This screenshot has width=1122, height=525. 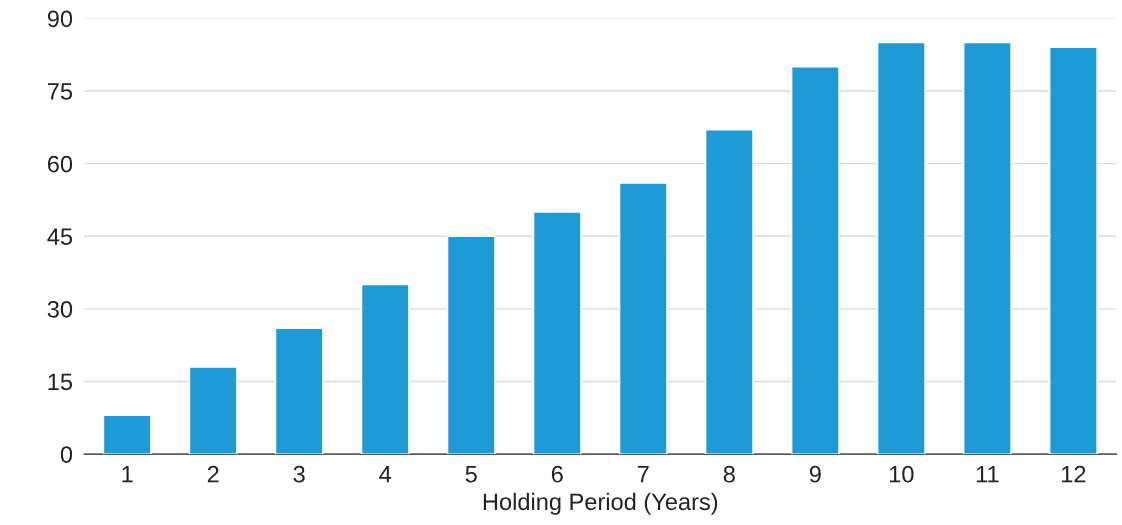 What do you see at coordinates (385, 474) in the screenshot?
I see `x-tick-label: 4` at bounding box center [385, 474].